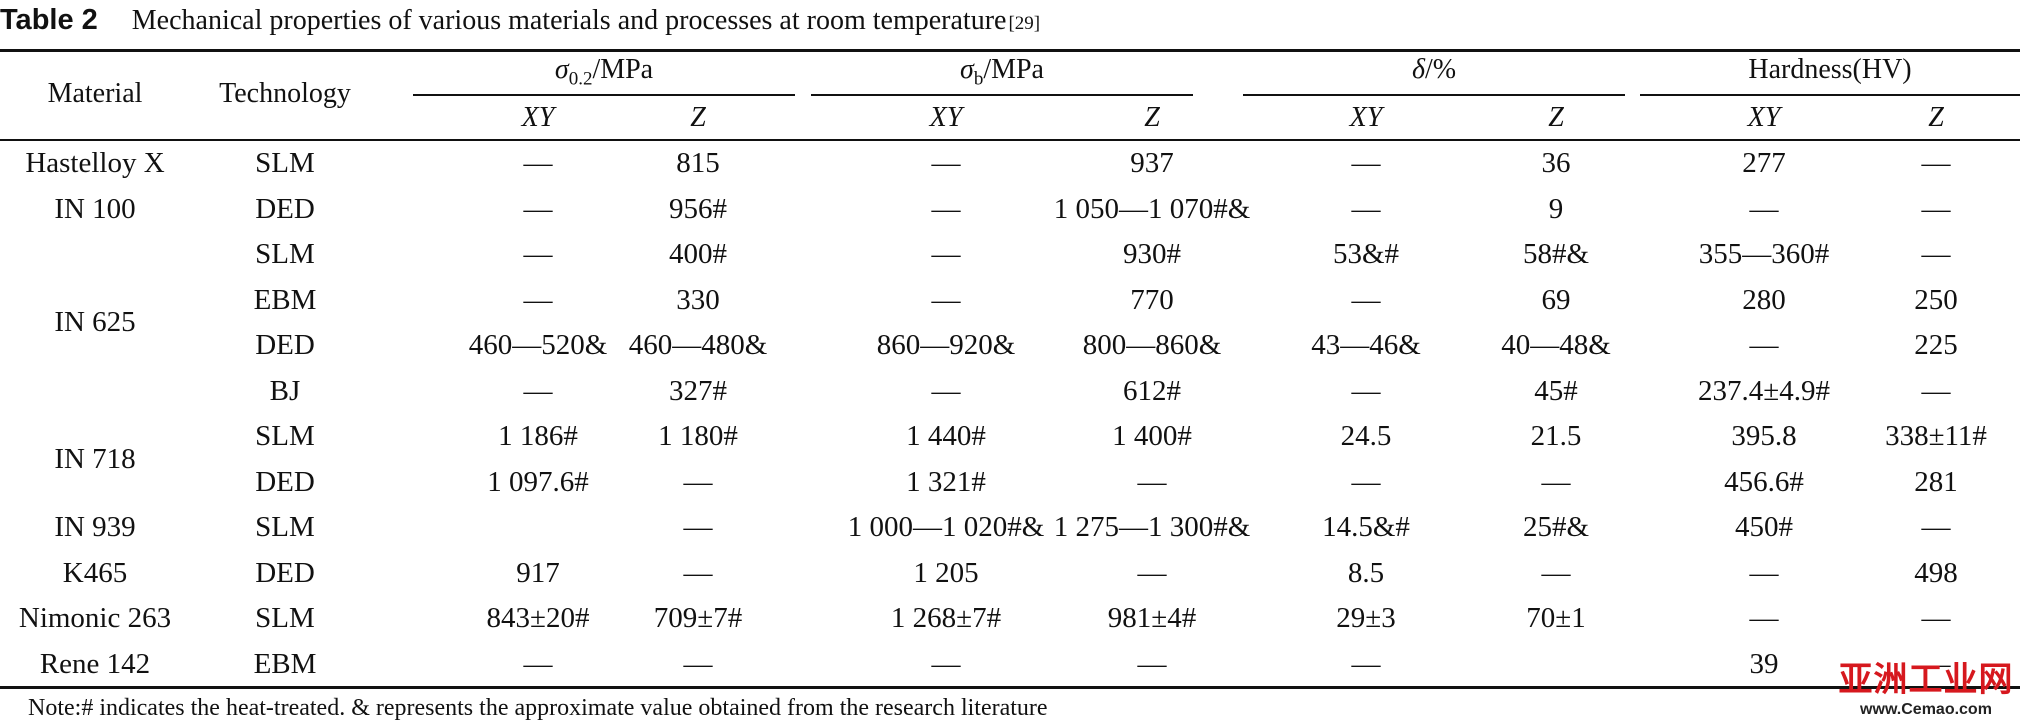 This screenshot has width=2020, height=726. I want to click on value-cell: 1 205, so click(946, 572).